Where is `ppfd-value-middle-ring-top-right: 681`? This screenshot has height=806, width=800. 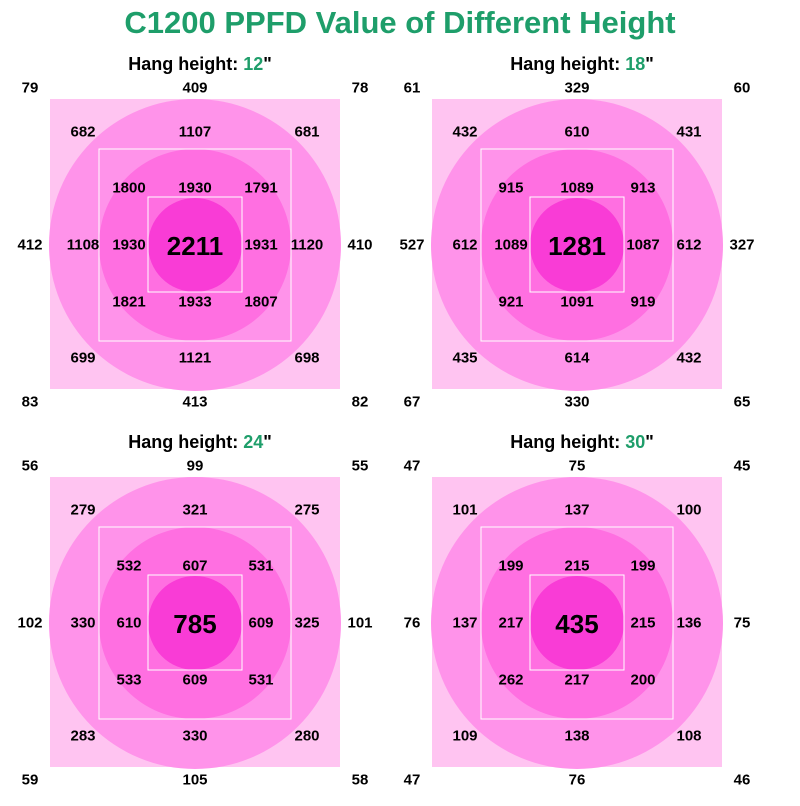 ppfd-value-middle-ring-top-right: 681 is located at coordinates (306, 132).